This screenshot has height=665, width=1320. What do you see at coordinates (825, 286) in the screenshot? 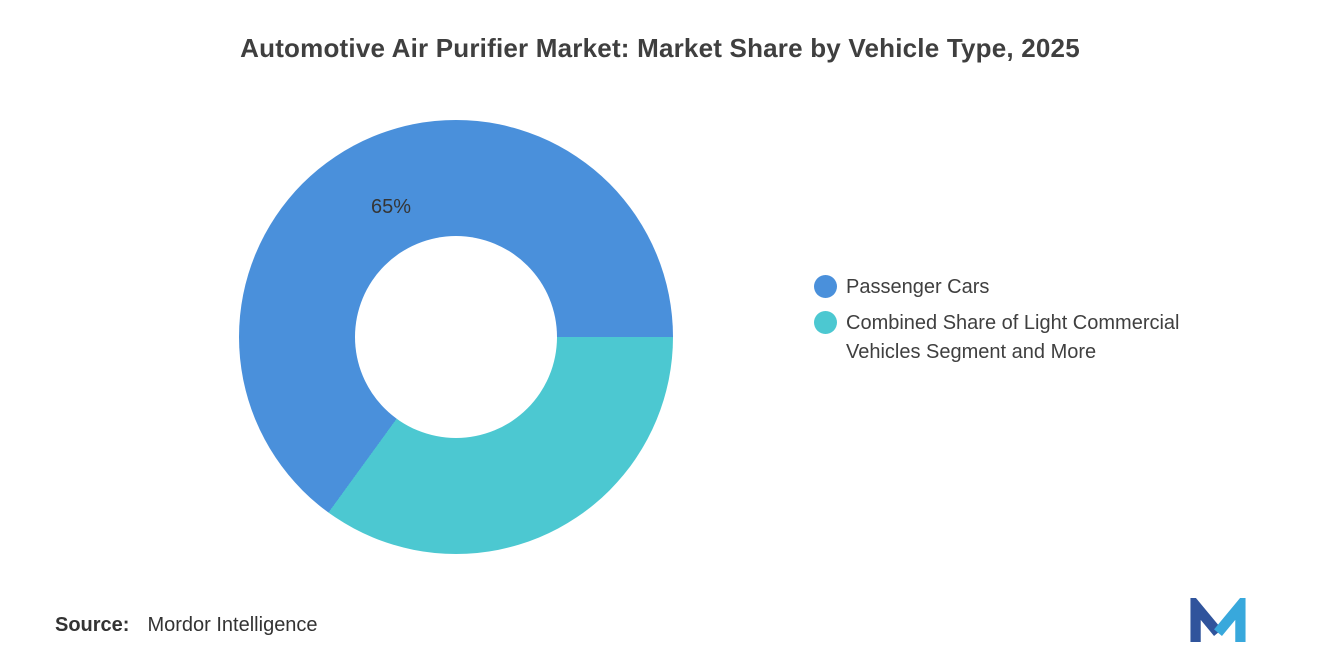
I see `legend-dot-passenger-cars` at bounding box center [825, 286].